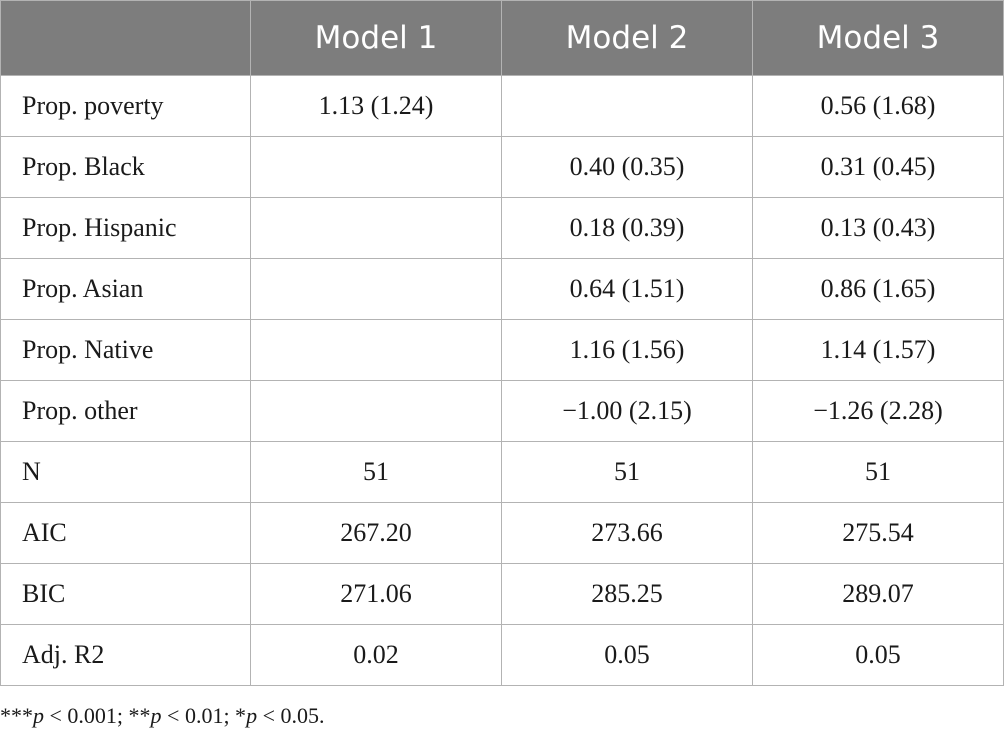 This screenshot has height=742, width=1005. What do you see at coordinates (376, 533) in the screenshot?
I see `model-1-cell: 267.20` at bounding box center [376, 533].